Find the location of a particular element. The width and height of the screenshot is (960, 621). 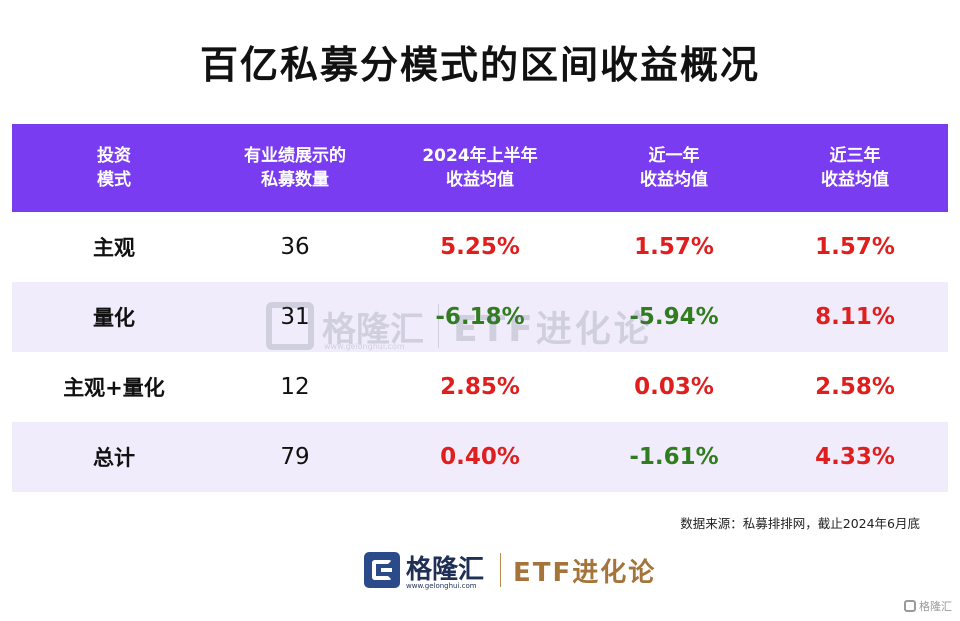

h1-2024-cell: -6.18% is located at coordinates (480, 317).